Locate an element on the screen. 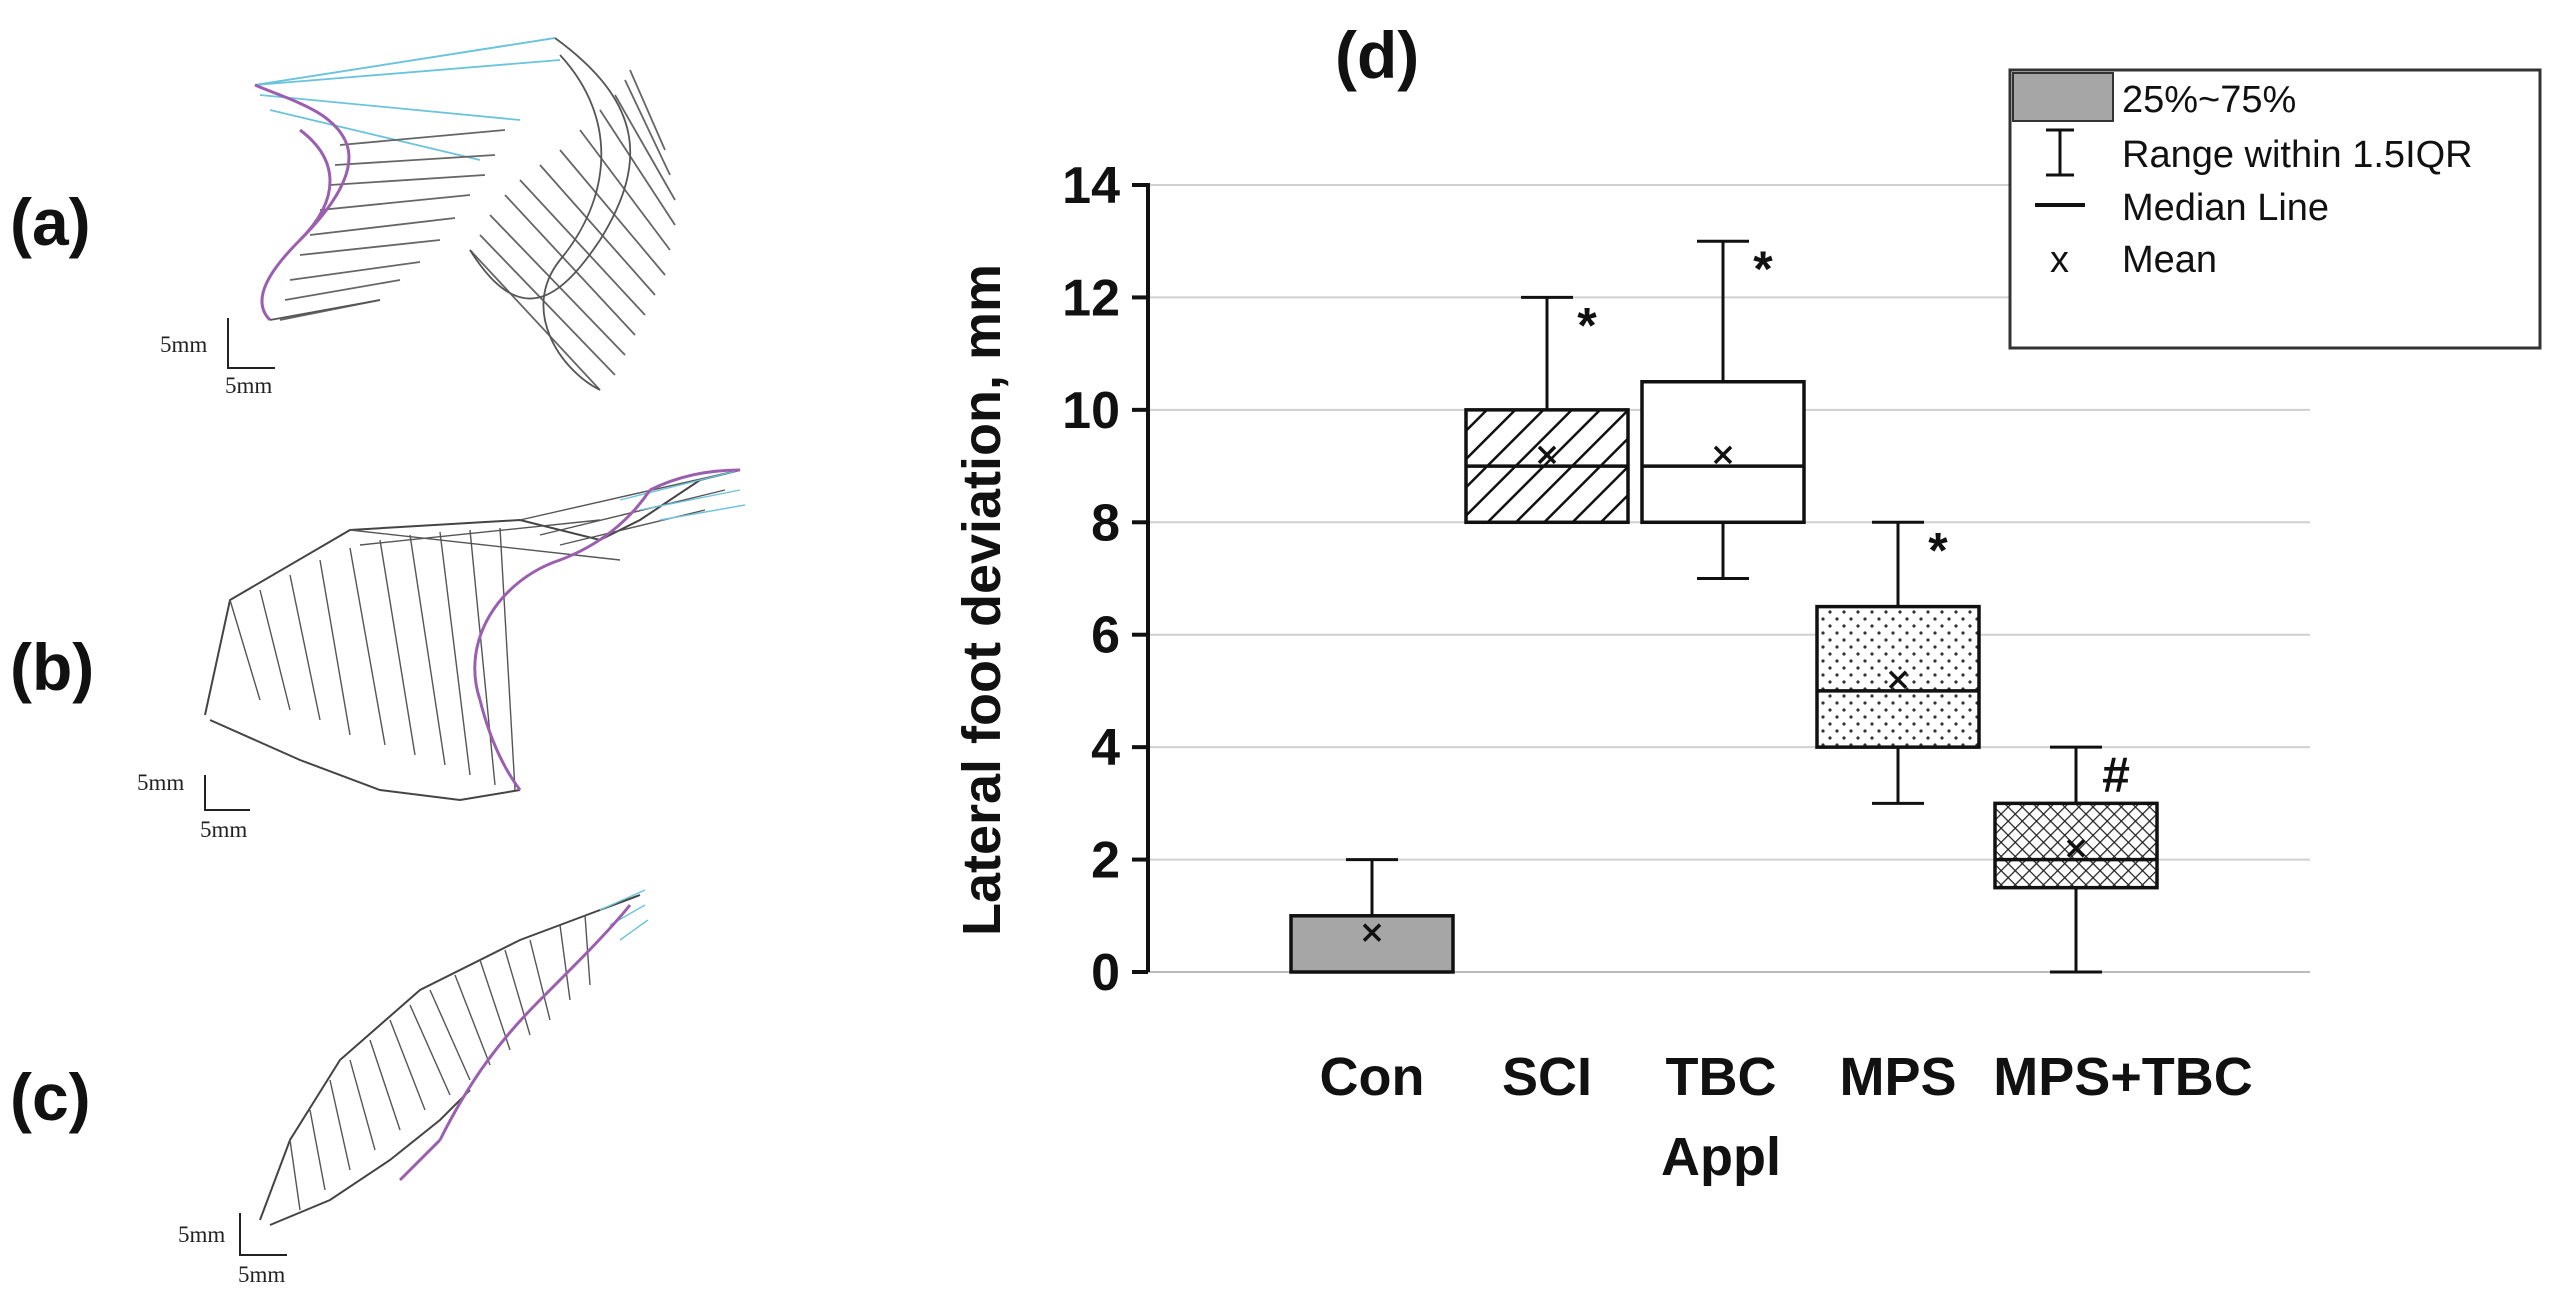 Image resolution: width=2550 pixels, height=1296 pixels. category-label-2-1: Appl is located at coordinates (1721, 1157).